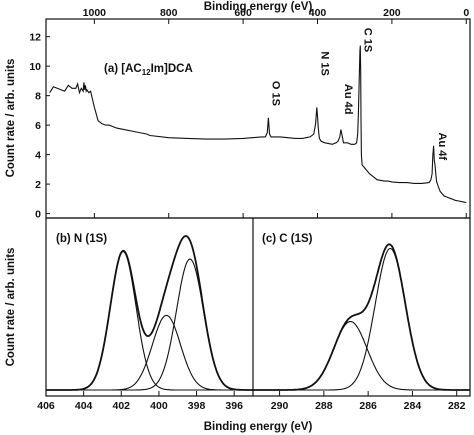 This screenshot has height=435, width=474. I want to click on panel-c-component-curve, so click(361, 355).